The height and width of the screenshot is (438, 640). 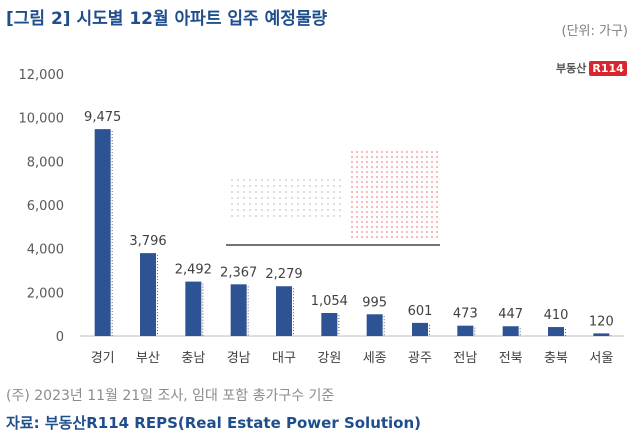 What do you see at coordinates (374, 302) in the screenshot?
I see `data-label: 995` at bounding box center [374, 302].